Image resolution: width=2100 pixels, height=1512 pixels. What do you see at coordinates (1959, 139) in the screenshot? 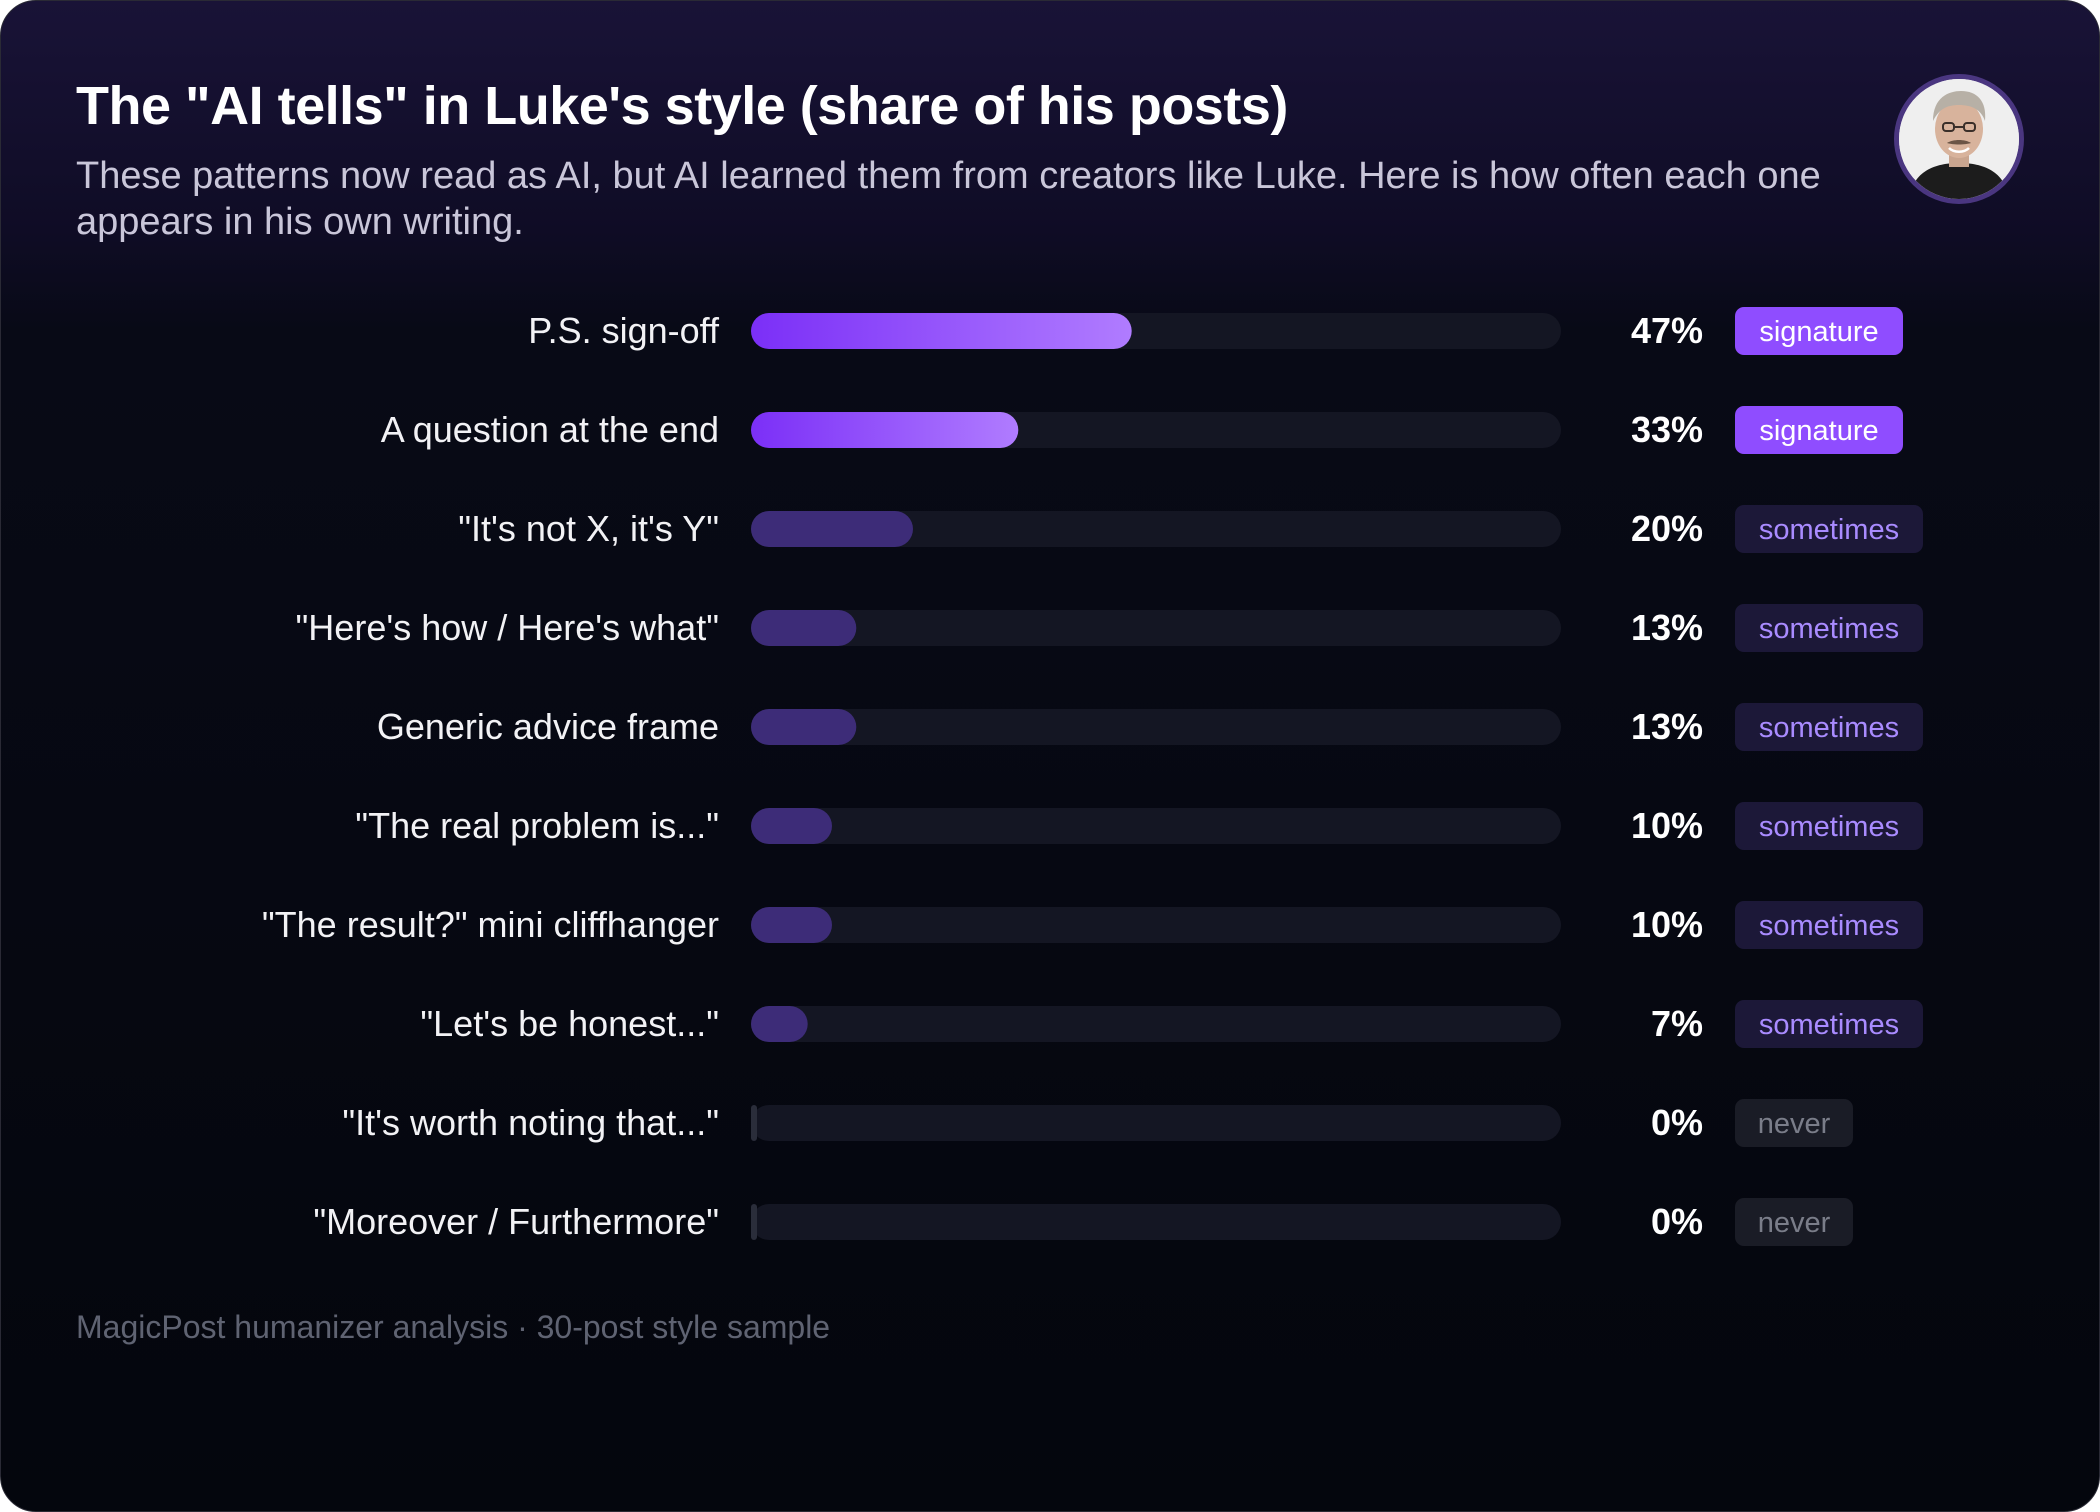
I see `person-portrait-icon` at bounding box center [1959, 139].